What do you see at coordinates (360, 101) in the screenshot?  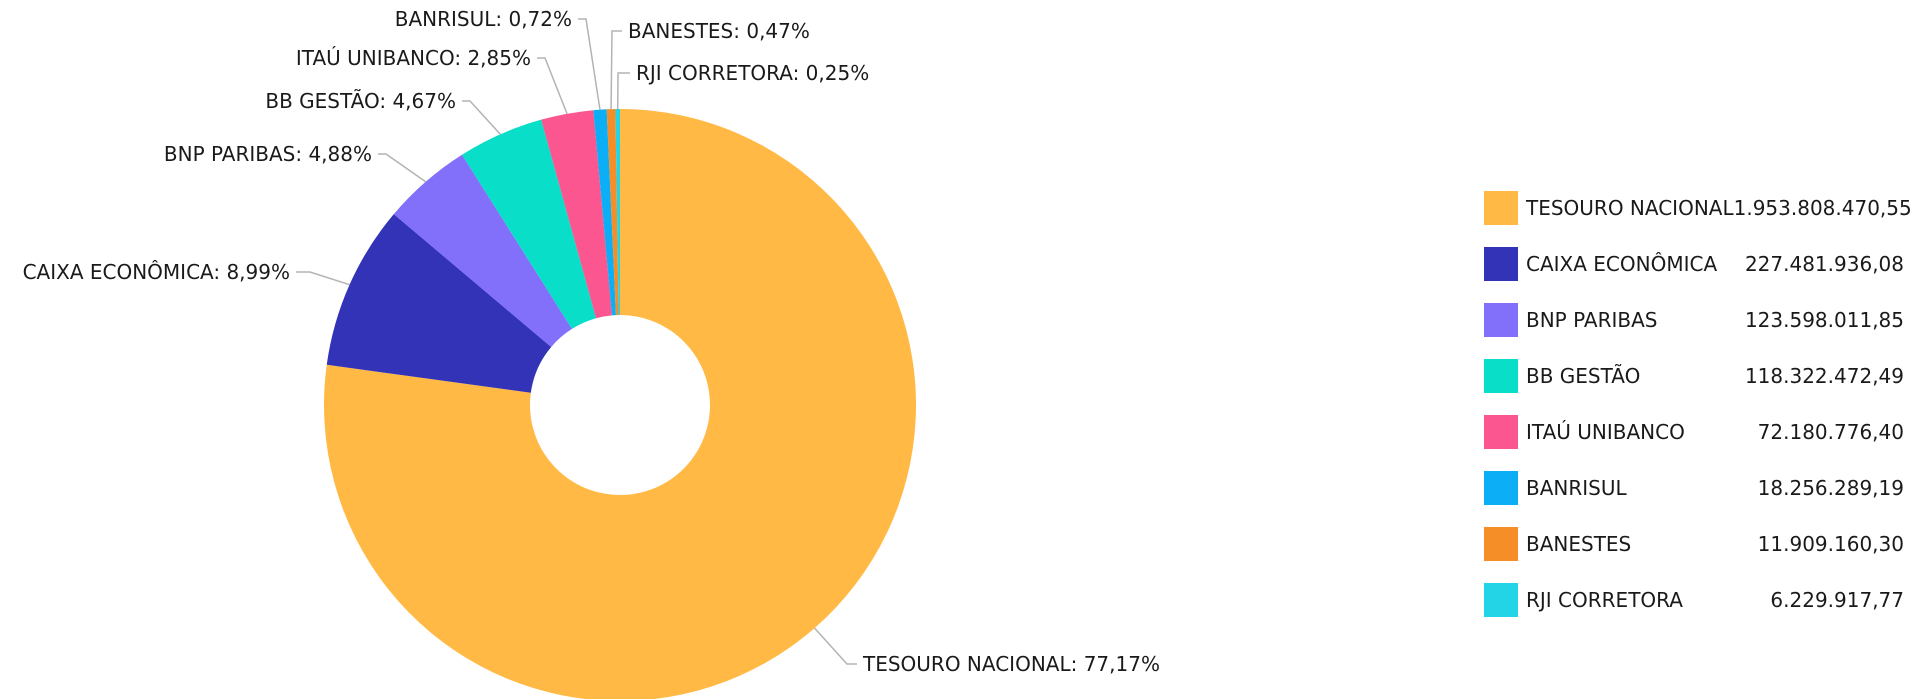 I see `slice-label-bb-gestao: BB GESTÃO: 4,67%` at bounding box center [360, 101].